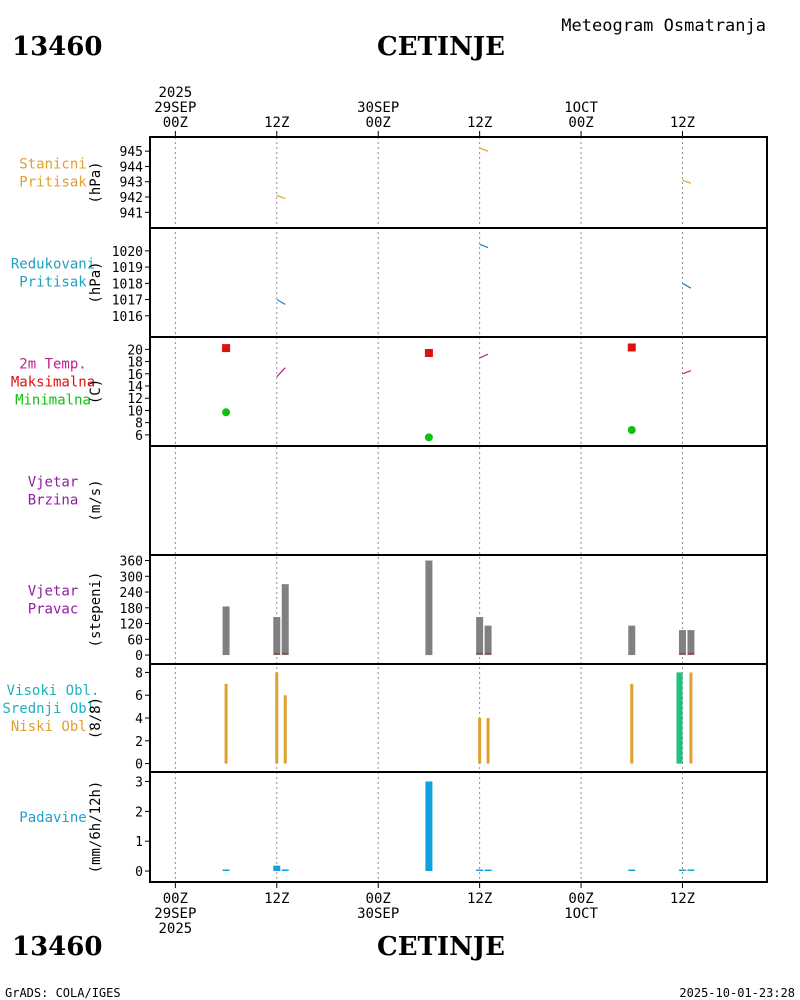  What do you see at coordinates (53, 283) in the screenshot?
I see `panel-label-reduced_pressure: Pritisak` at bounding box center [53, 283].